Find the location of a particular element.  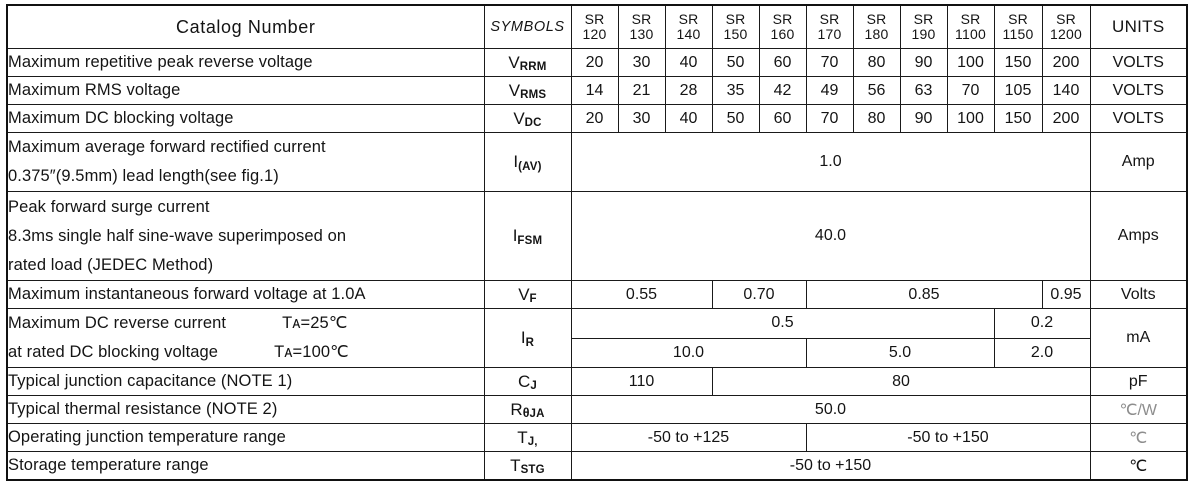

description-text: Maximum DC reverse current is located at coordinates (117, 323).